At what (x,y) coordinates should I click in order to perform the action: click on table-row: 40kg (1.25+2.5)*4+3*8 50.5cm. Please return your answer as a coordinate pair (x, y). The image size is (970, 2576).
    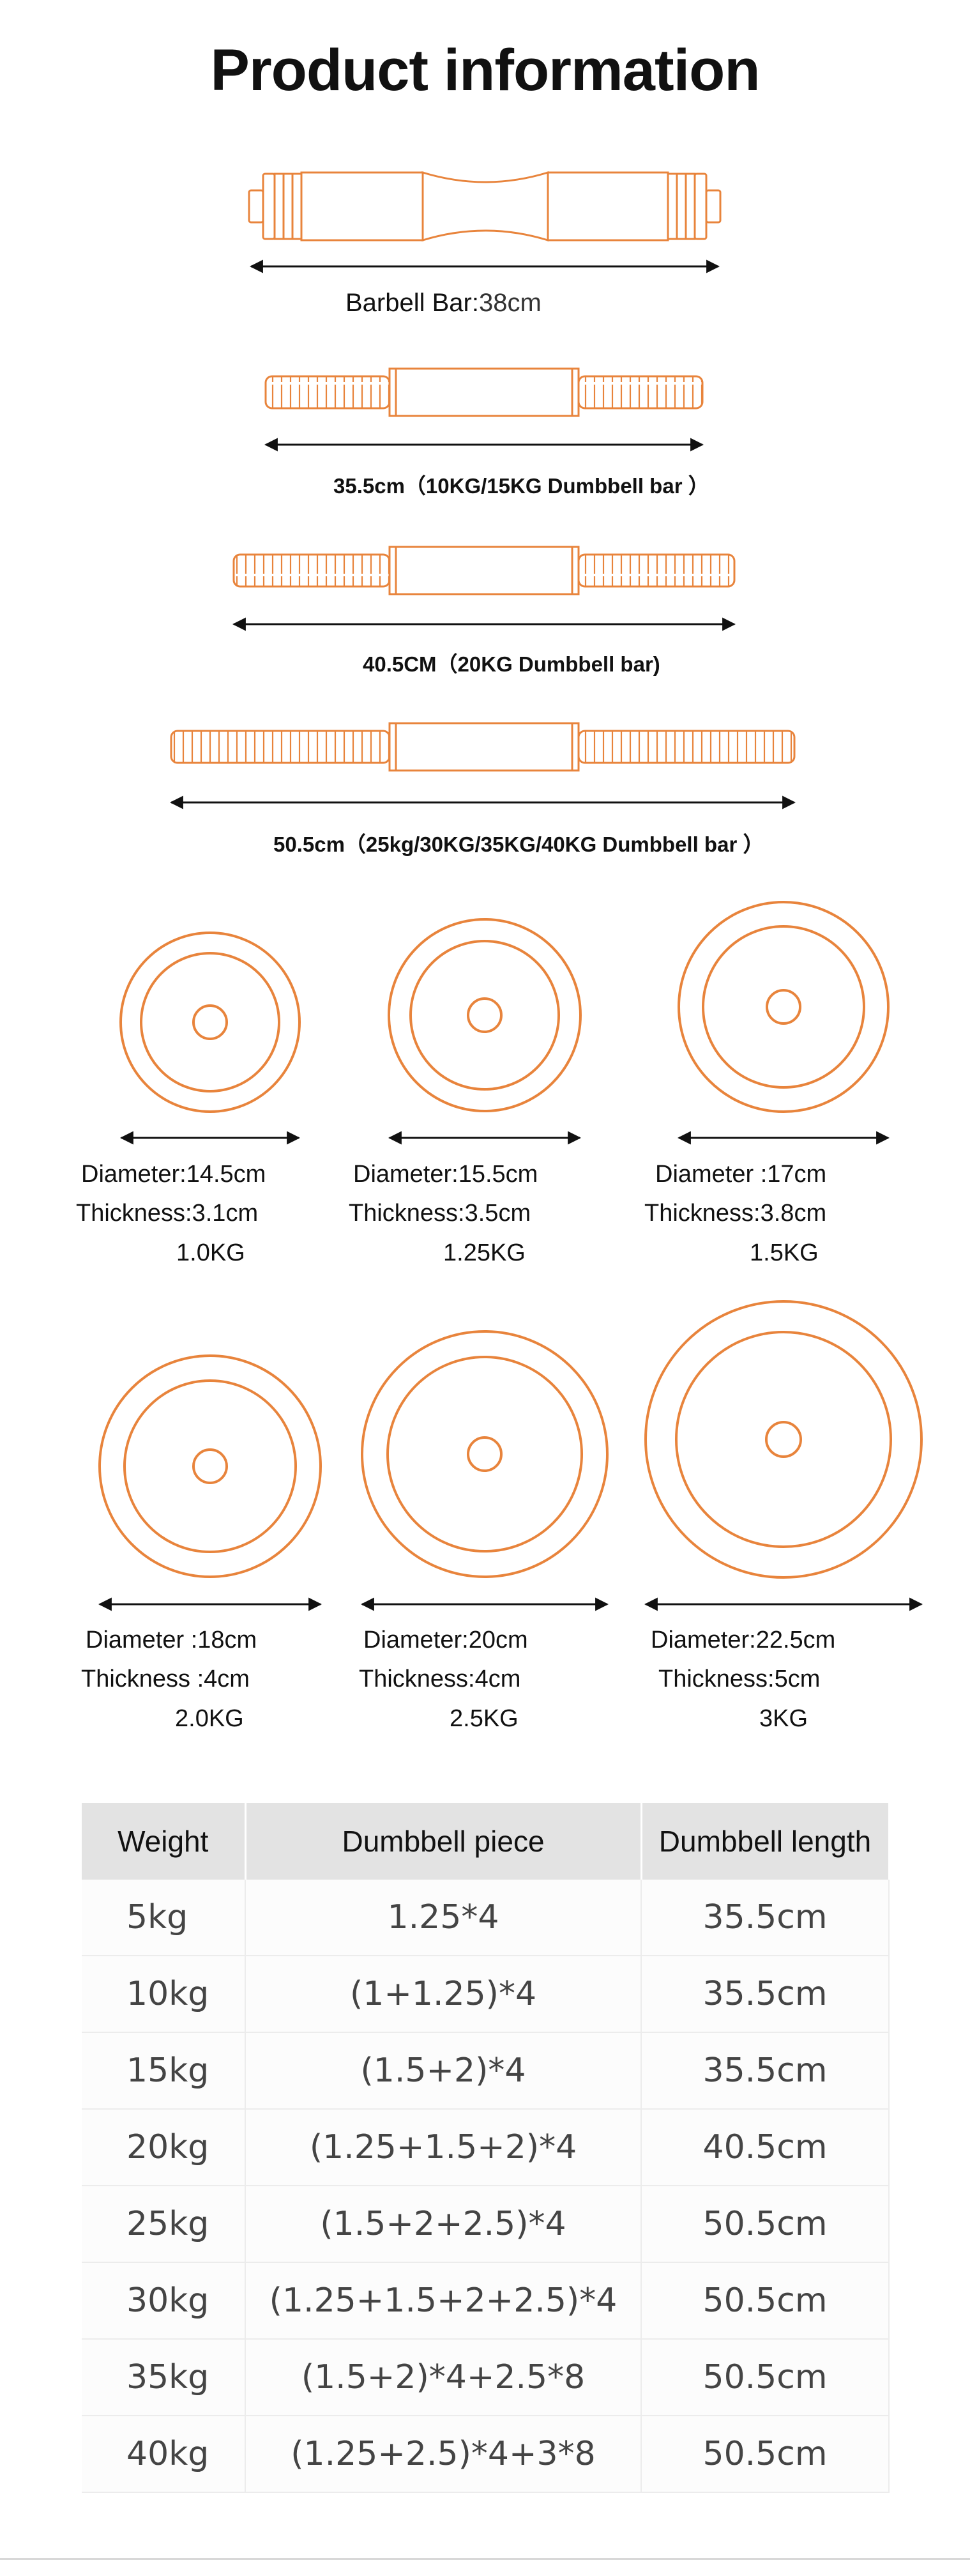
    Looking at the image, I should click on (486, 2454).